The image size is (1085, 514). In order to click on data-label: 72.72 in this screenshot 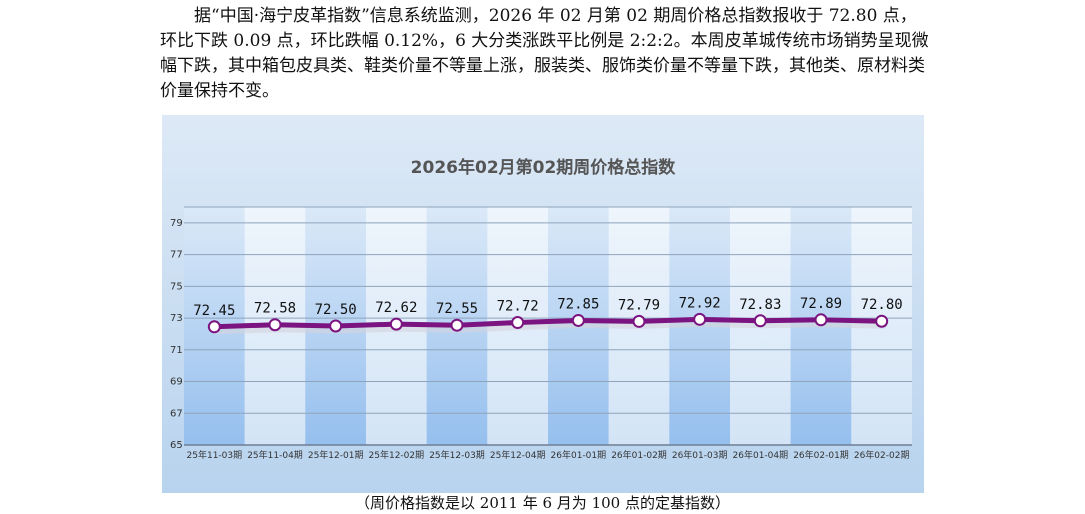, I will do `click(518, 307)`.